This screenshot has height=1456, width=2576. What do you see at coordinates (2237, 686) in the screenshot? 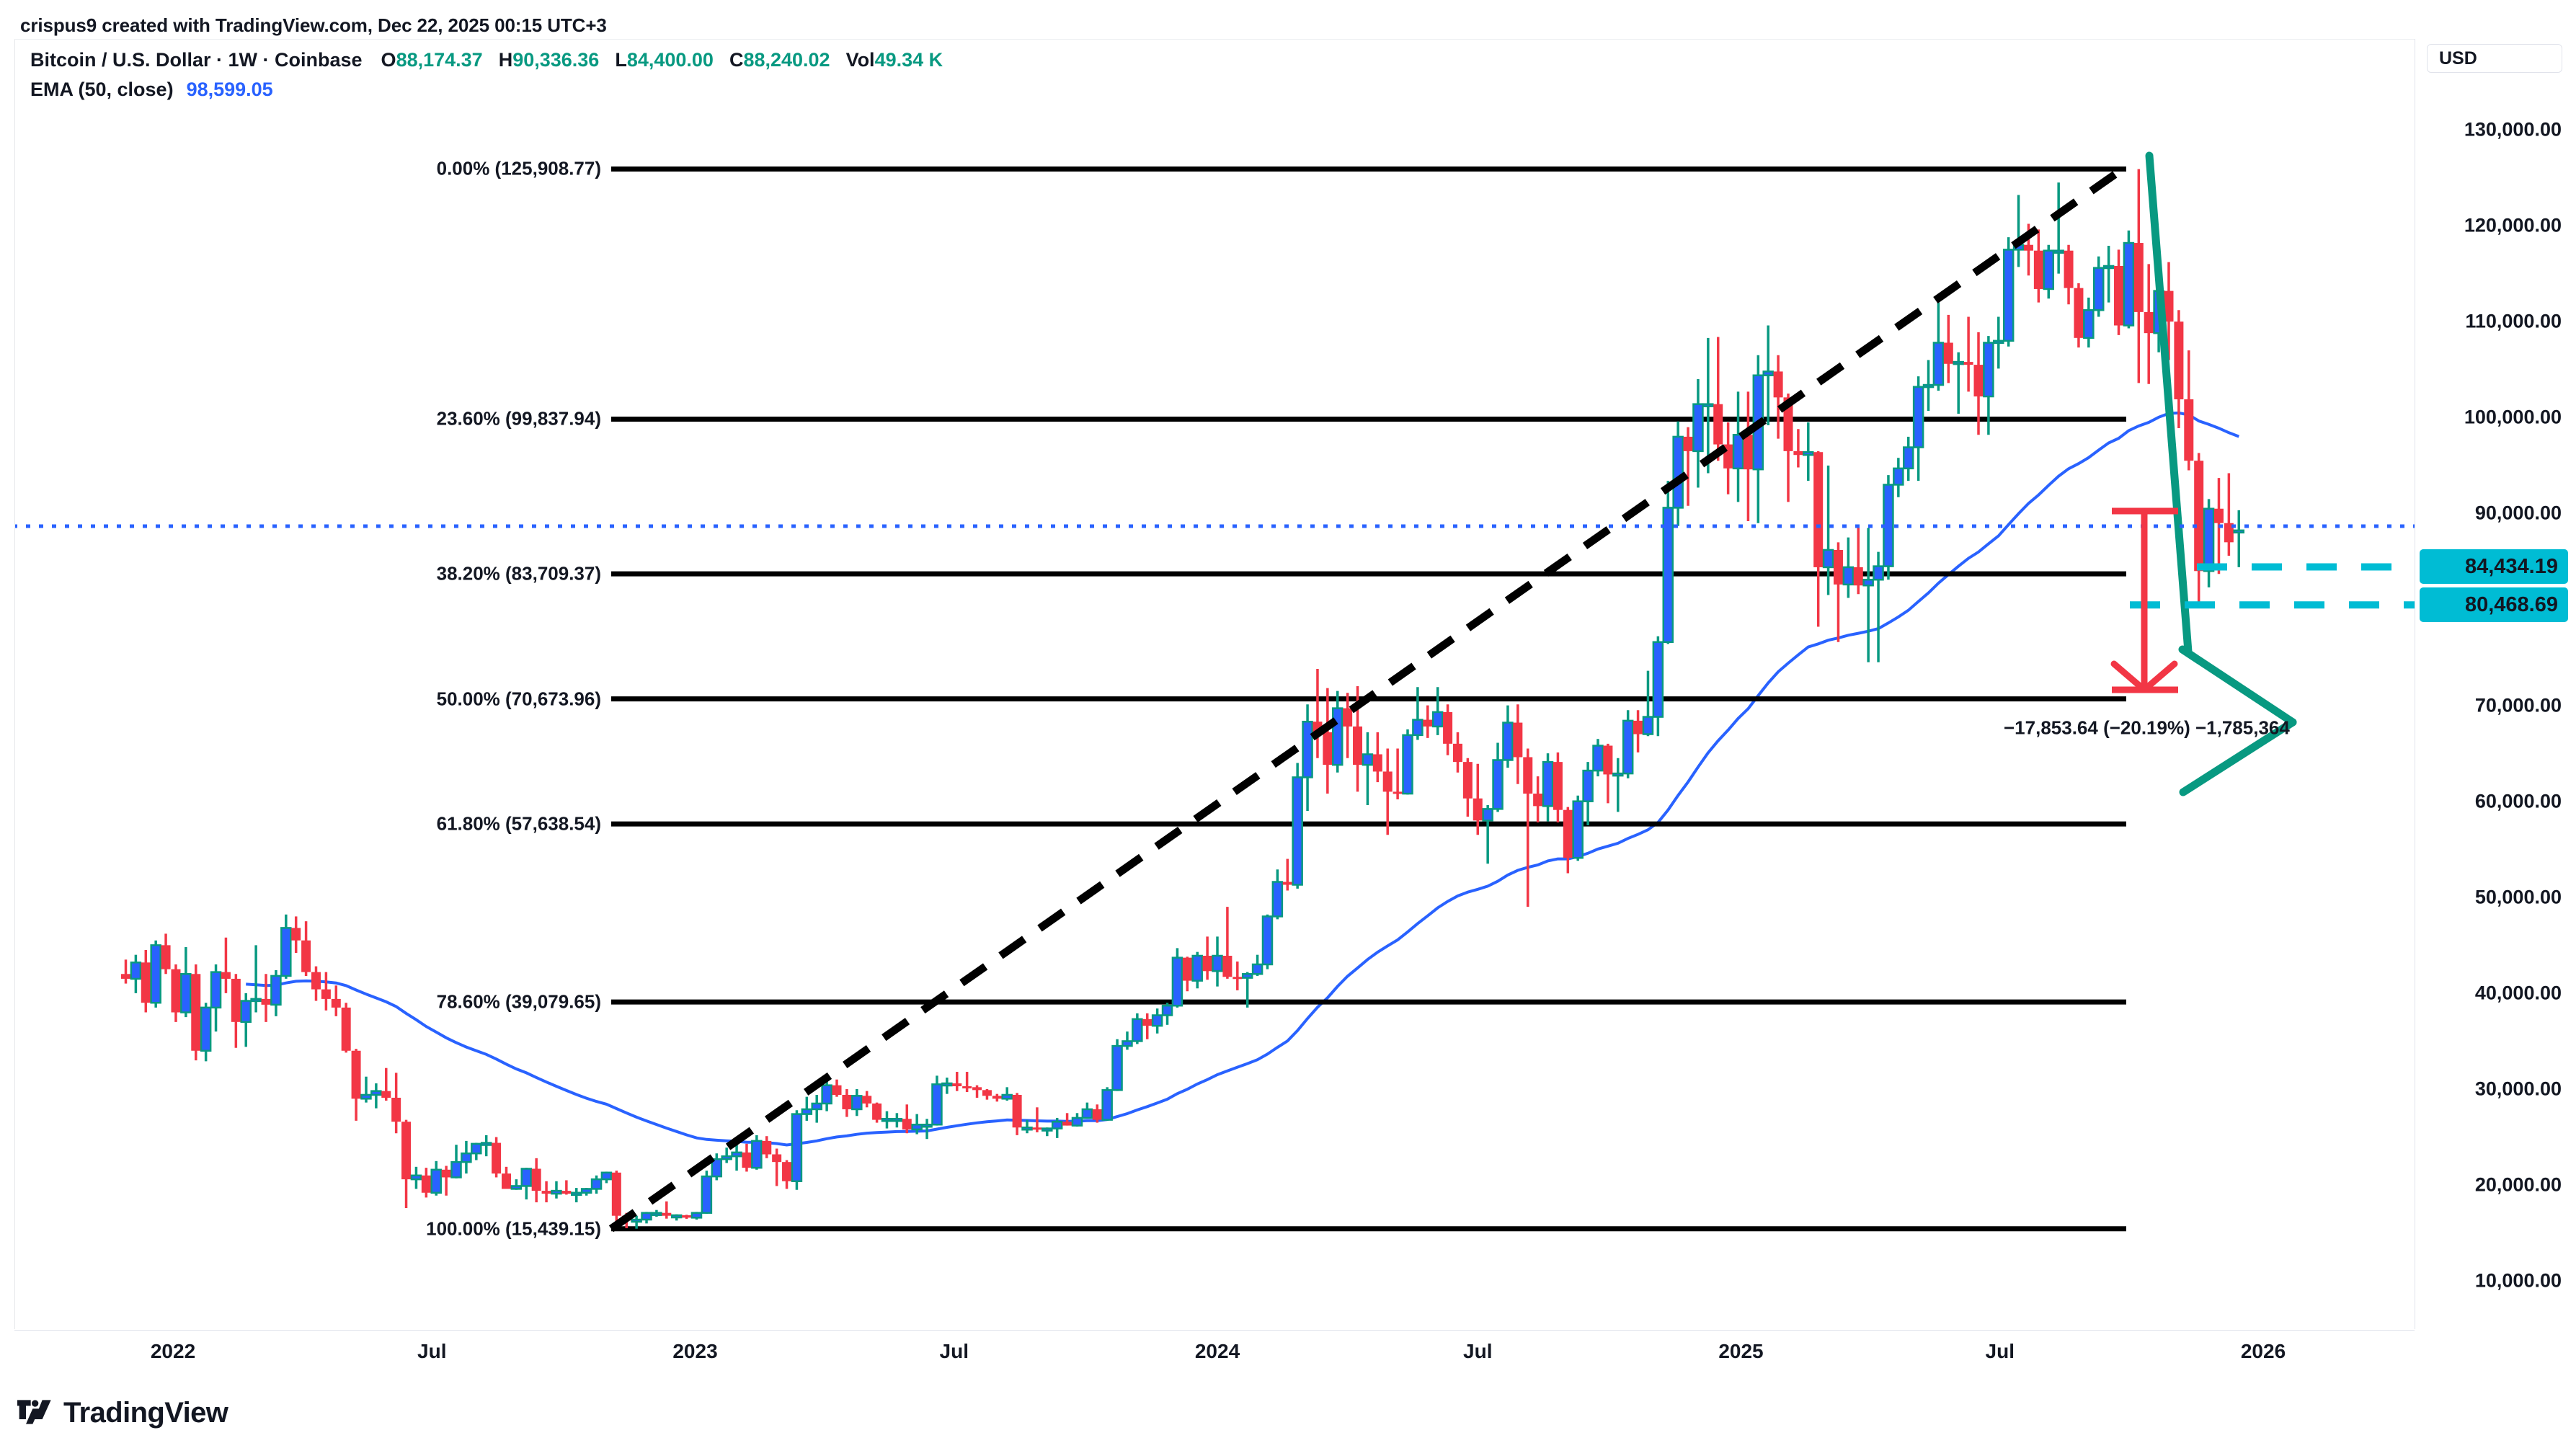
I see `pattern-upper-line` at bounding box center [2237, 686].